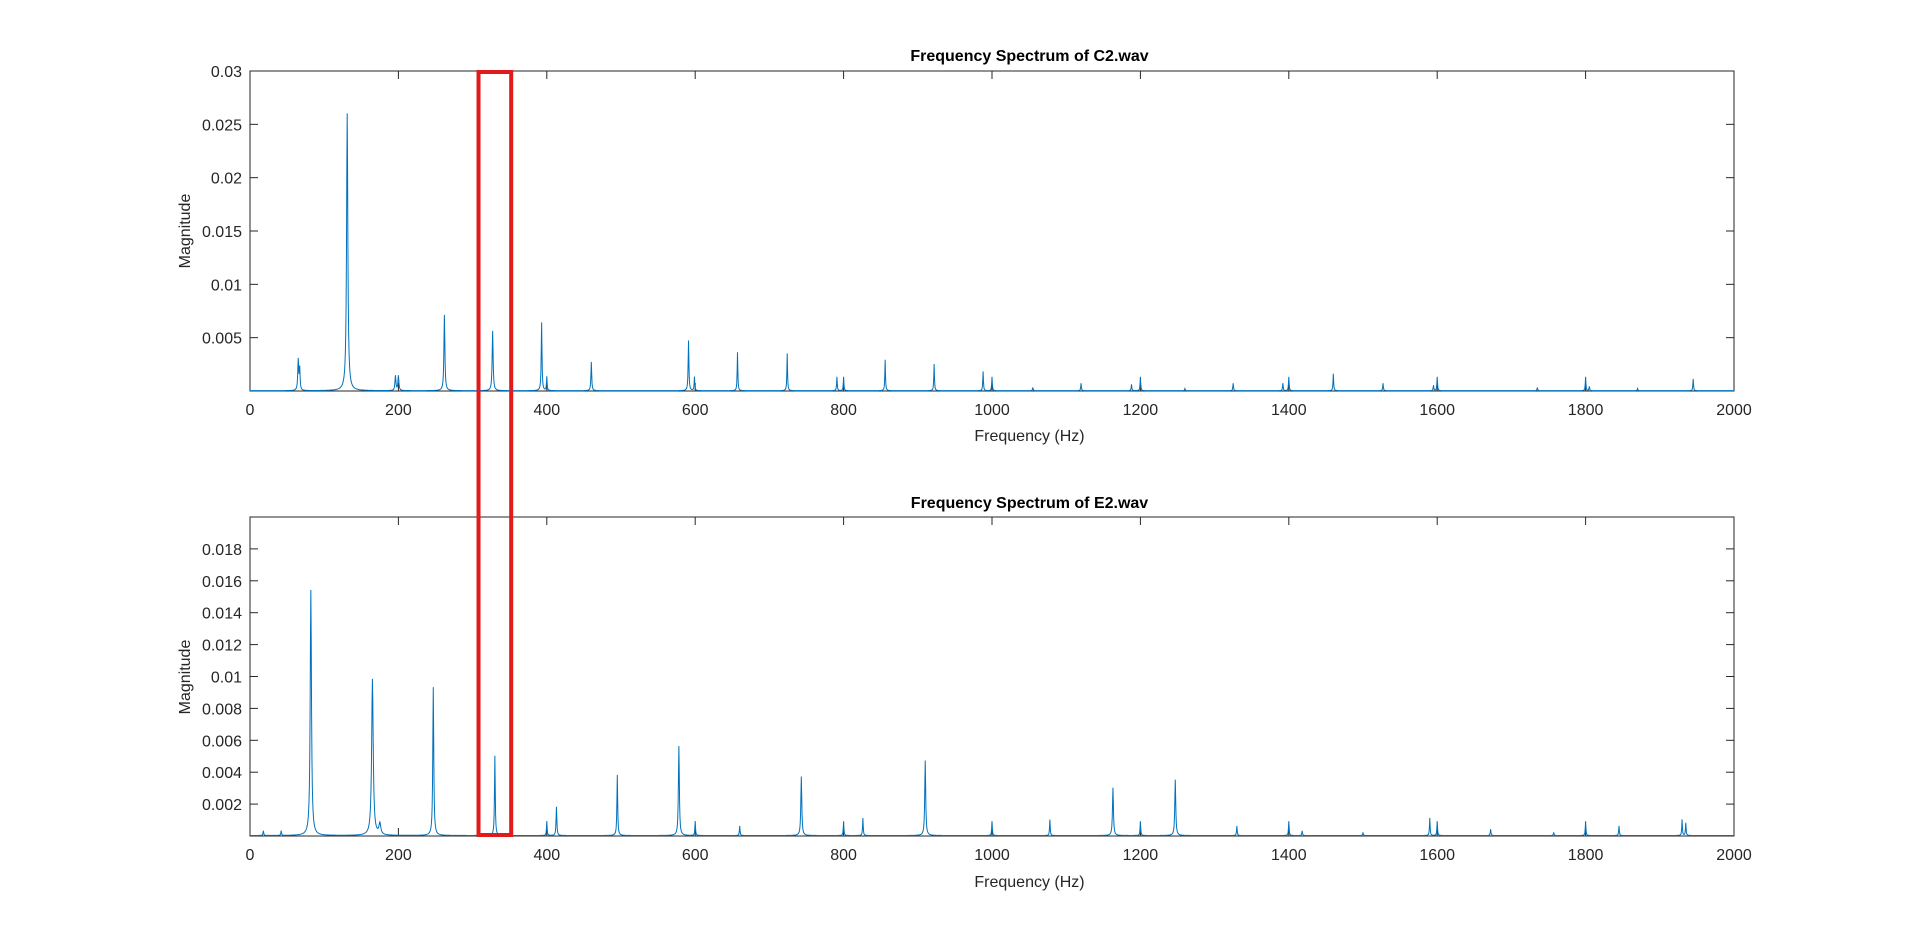  I want to click on y-tick-label: 0.014, so click(222, 614).